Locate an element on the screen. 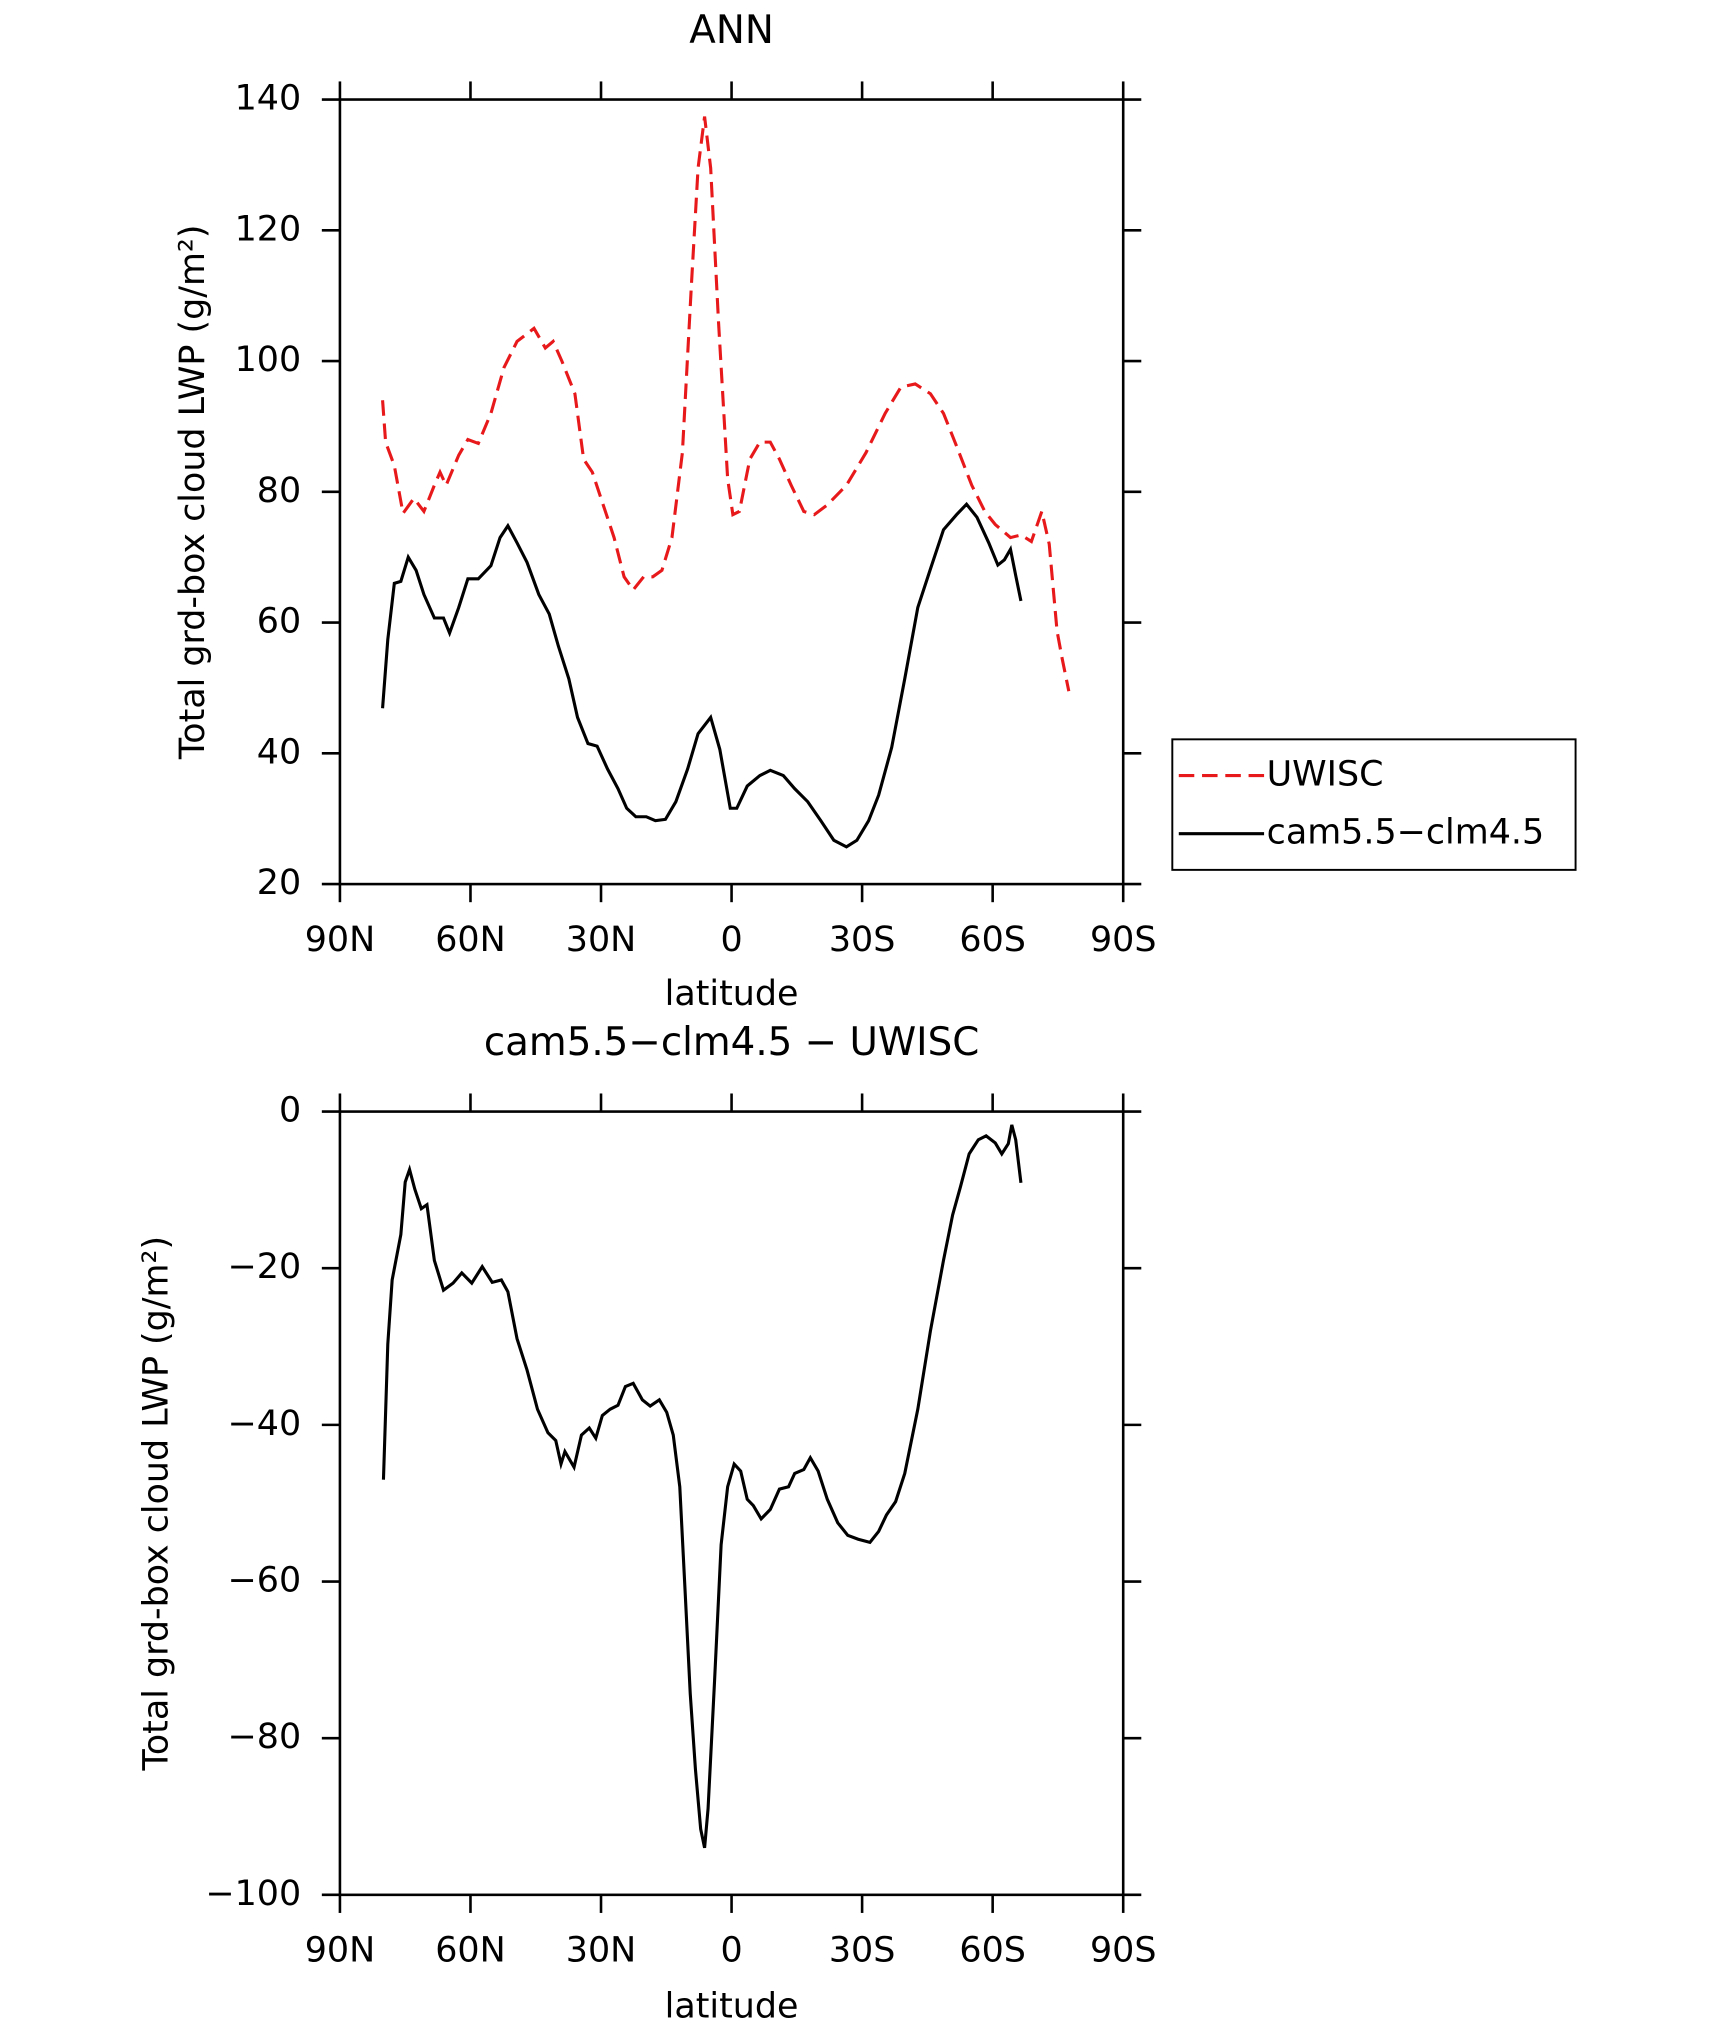 Image resolution: width=1710 pixels, height=2021 pixels. legend-label: UWISC is located at coordinates (1325, 775).